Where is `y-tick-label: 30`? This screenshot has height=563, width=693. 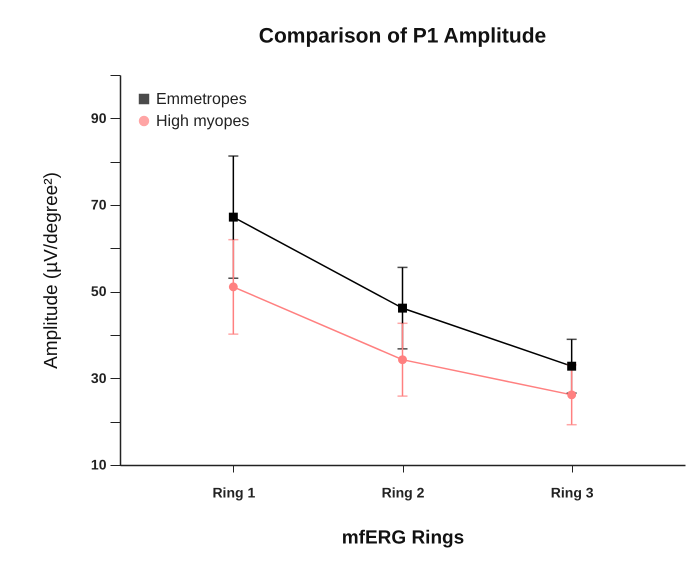 y-tick-label: 30 is located at coordinates (98, 378).